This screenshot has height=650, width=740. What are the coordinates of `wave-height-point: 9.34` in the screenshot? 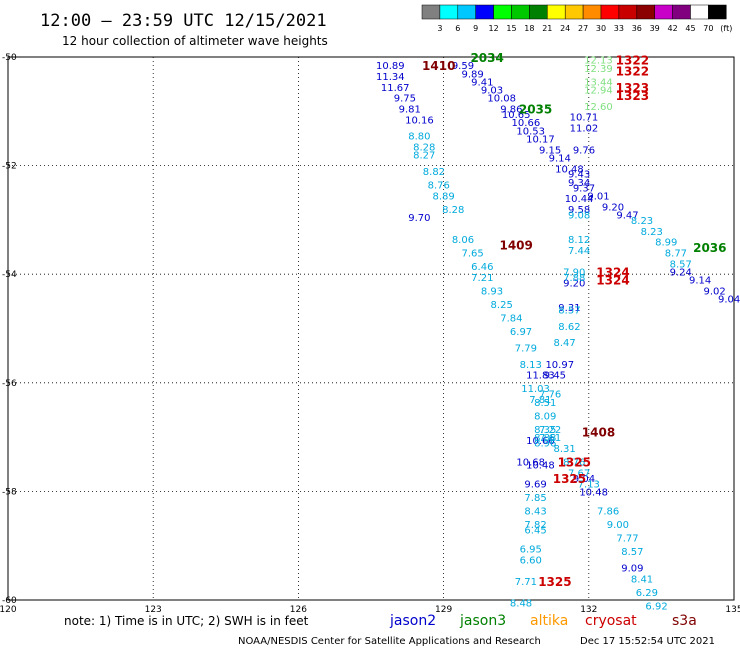 It's located at (579, 183).